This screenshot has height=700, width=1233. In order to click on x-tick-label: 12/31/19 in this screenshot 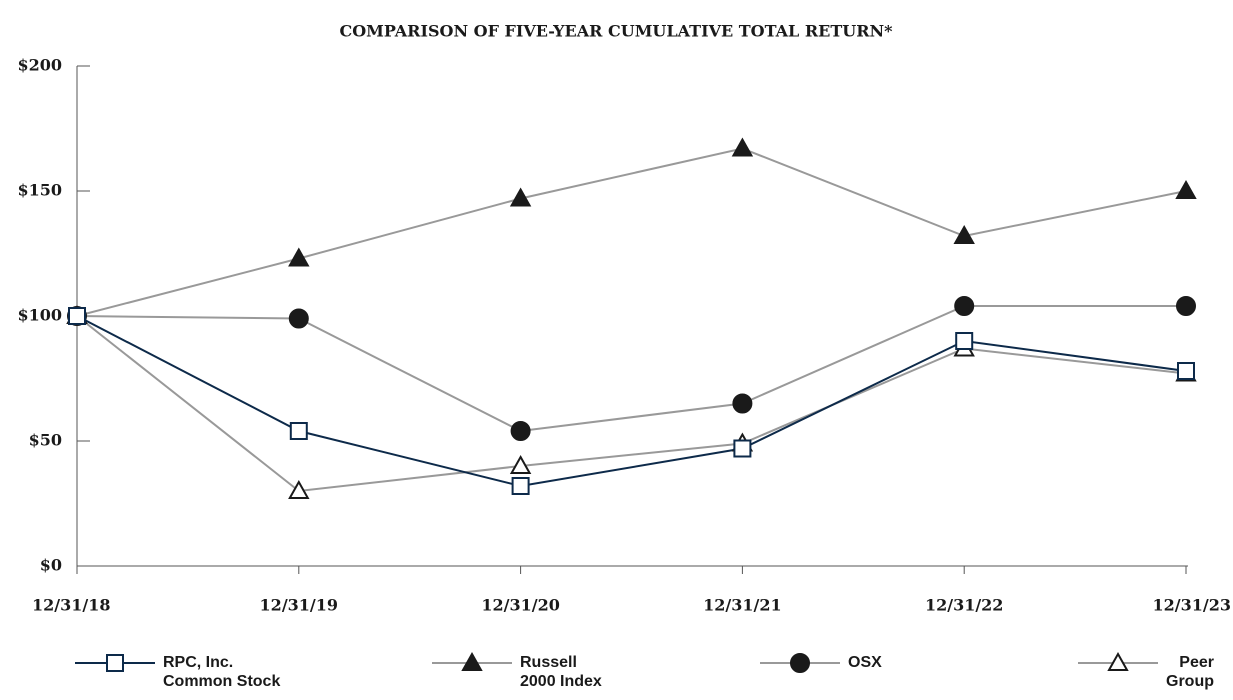, I will do `click(299, 605)`.